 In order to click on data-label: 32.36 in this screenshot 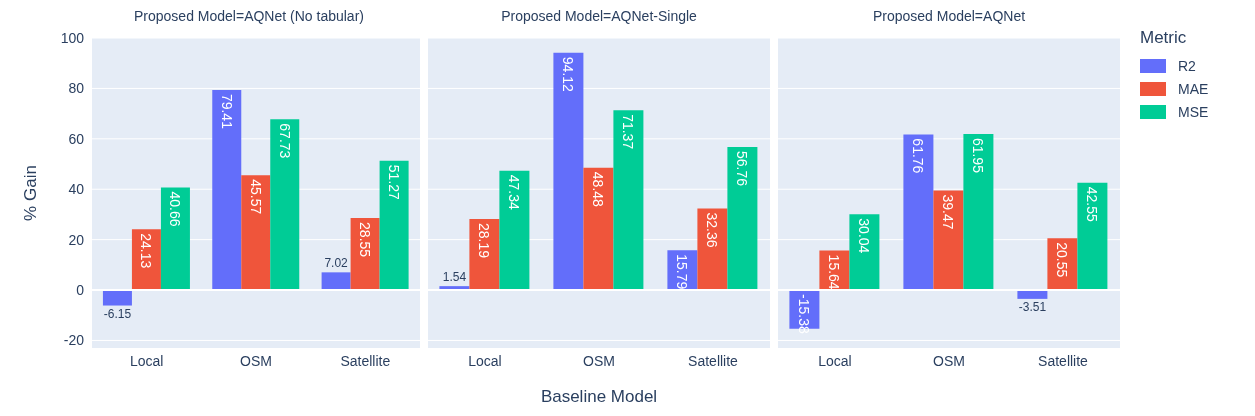, I will do `click(712, 230)`.